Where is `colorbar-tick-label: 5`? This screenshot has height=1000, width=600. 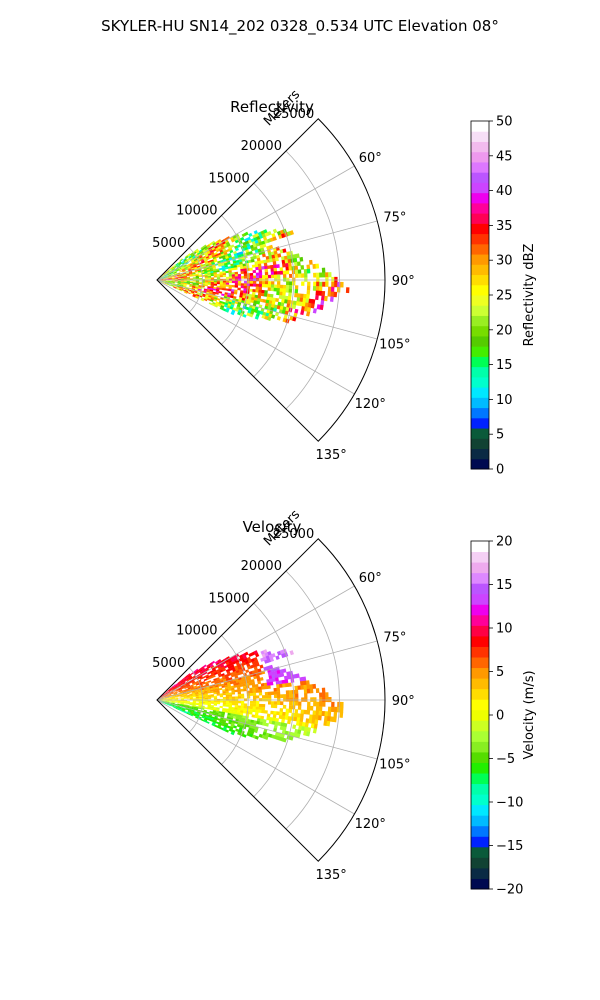
colorbar-tick-label: 5 is located at coordinates (500, 672).